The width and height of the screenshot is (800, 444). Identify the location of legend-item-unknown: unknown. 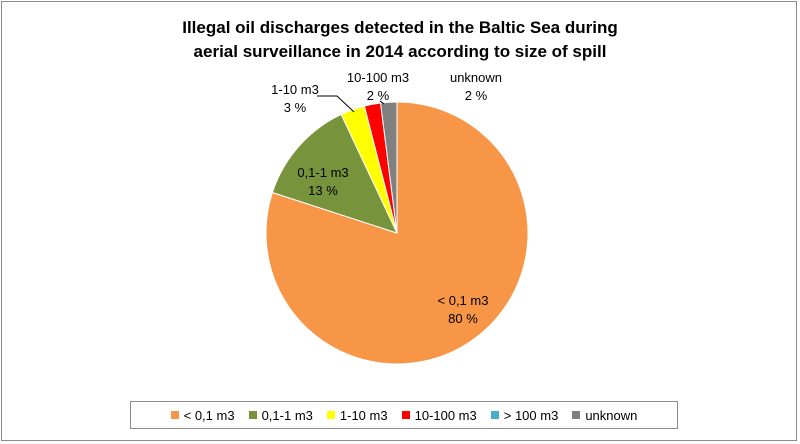
(604, 415).